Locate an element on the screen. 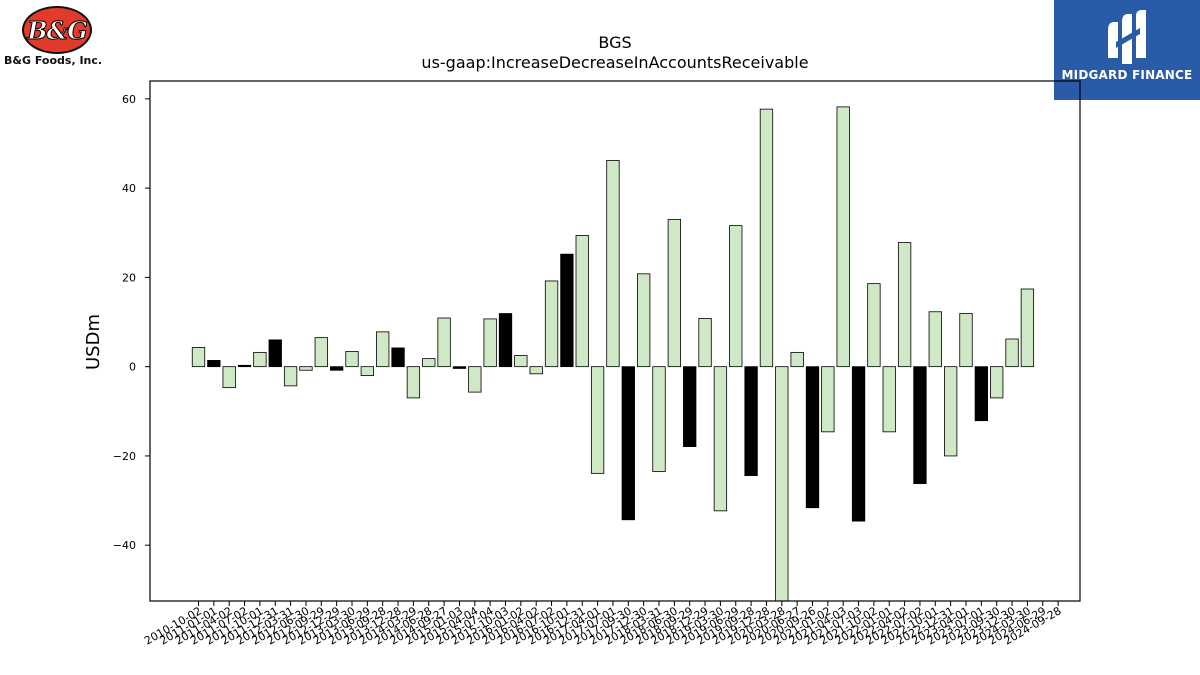 The image size is (1200, 675). chart-title: BGS is located at coordinates (614, 42).